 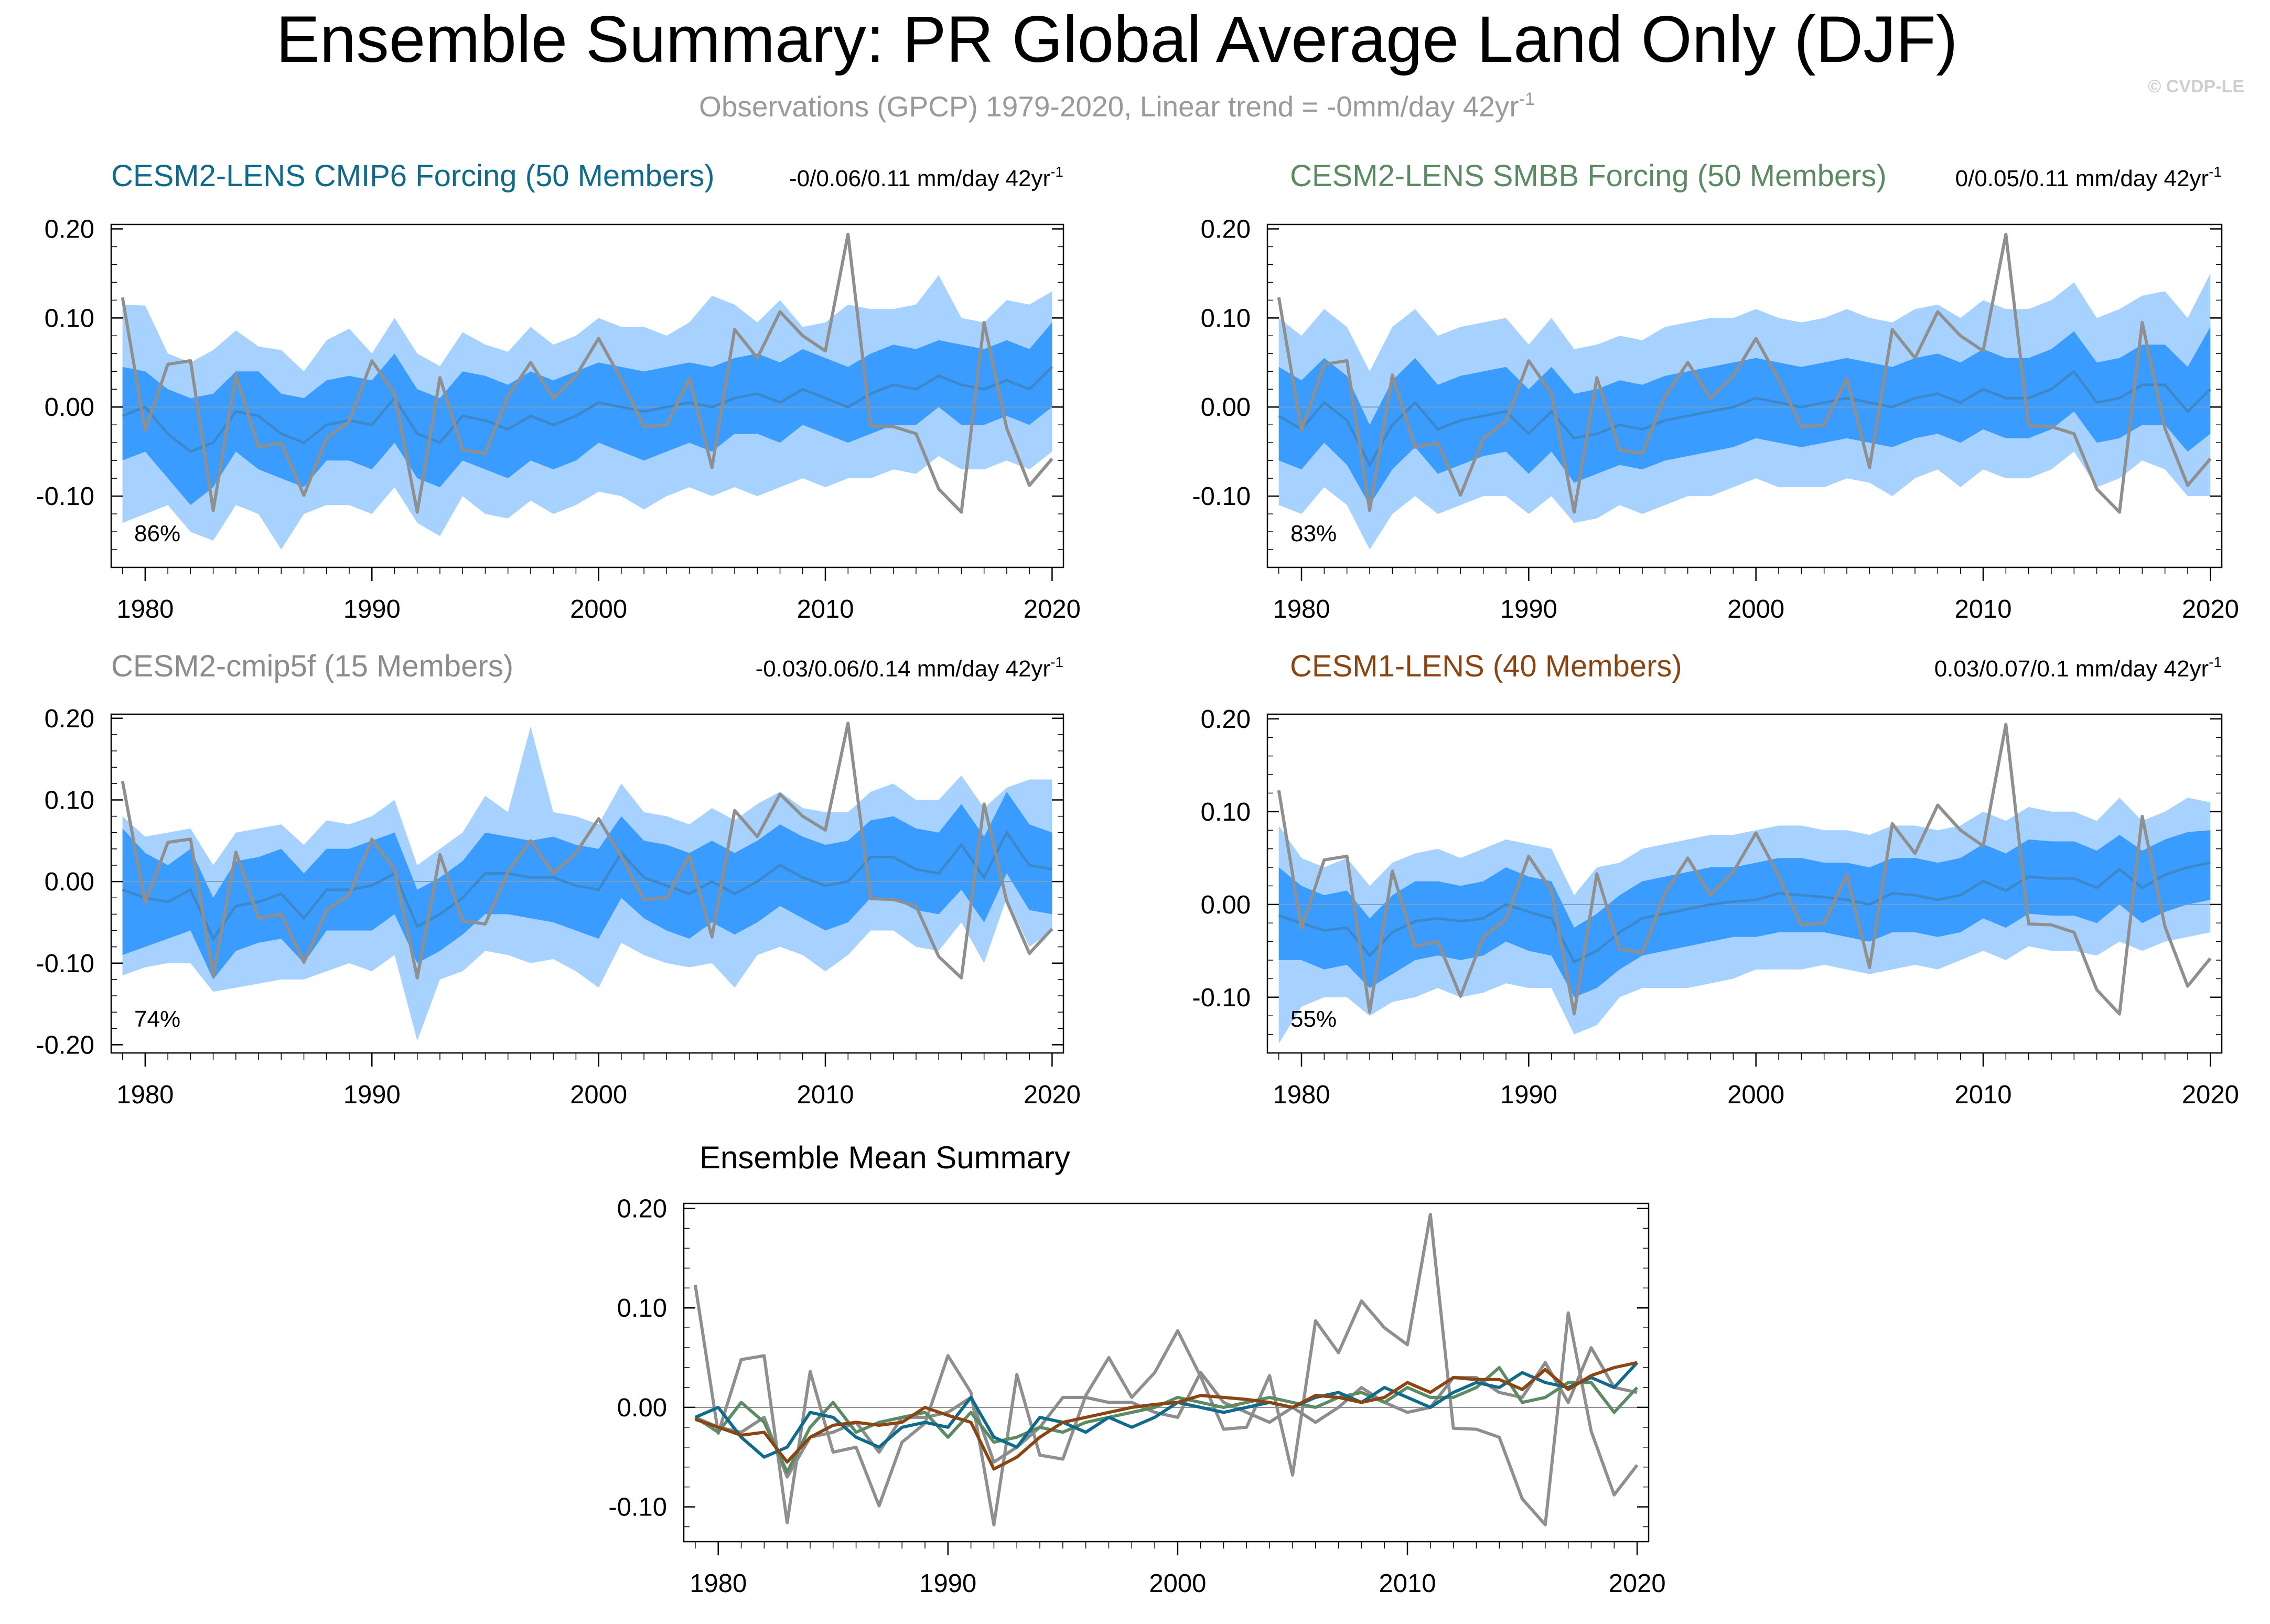 What do you see at coordinates (157, 533) in the screenshot?
I see `percent-label: 86%` at bounding box center [157, 533].